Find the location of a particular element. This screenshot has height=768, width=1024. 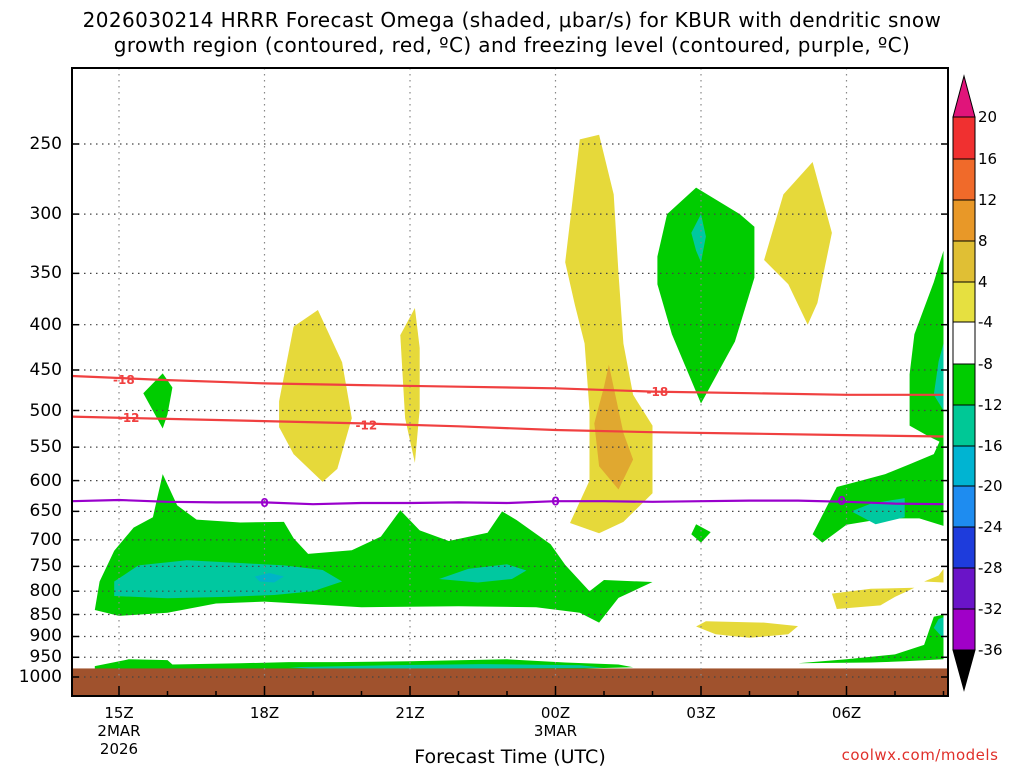

x-tick-label-06Z: 06Z is located at coordinates (846, 713).